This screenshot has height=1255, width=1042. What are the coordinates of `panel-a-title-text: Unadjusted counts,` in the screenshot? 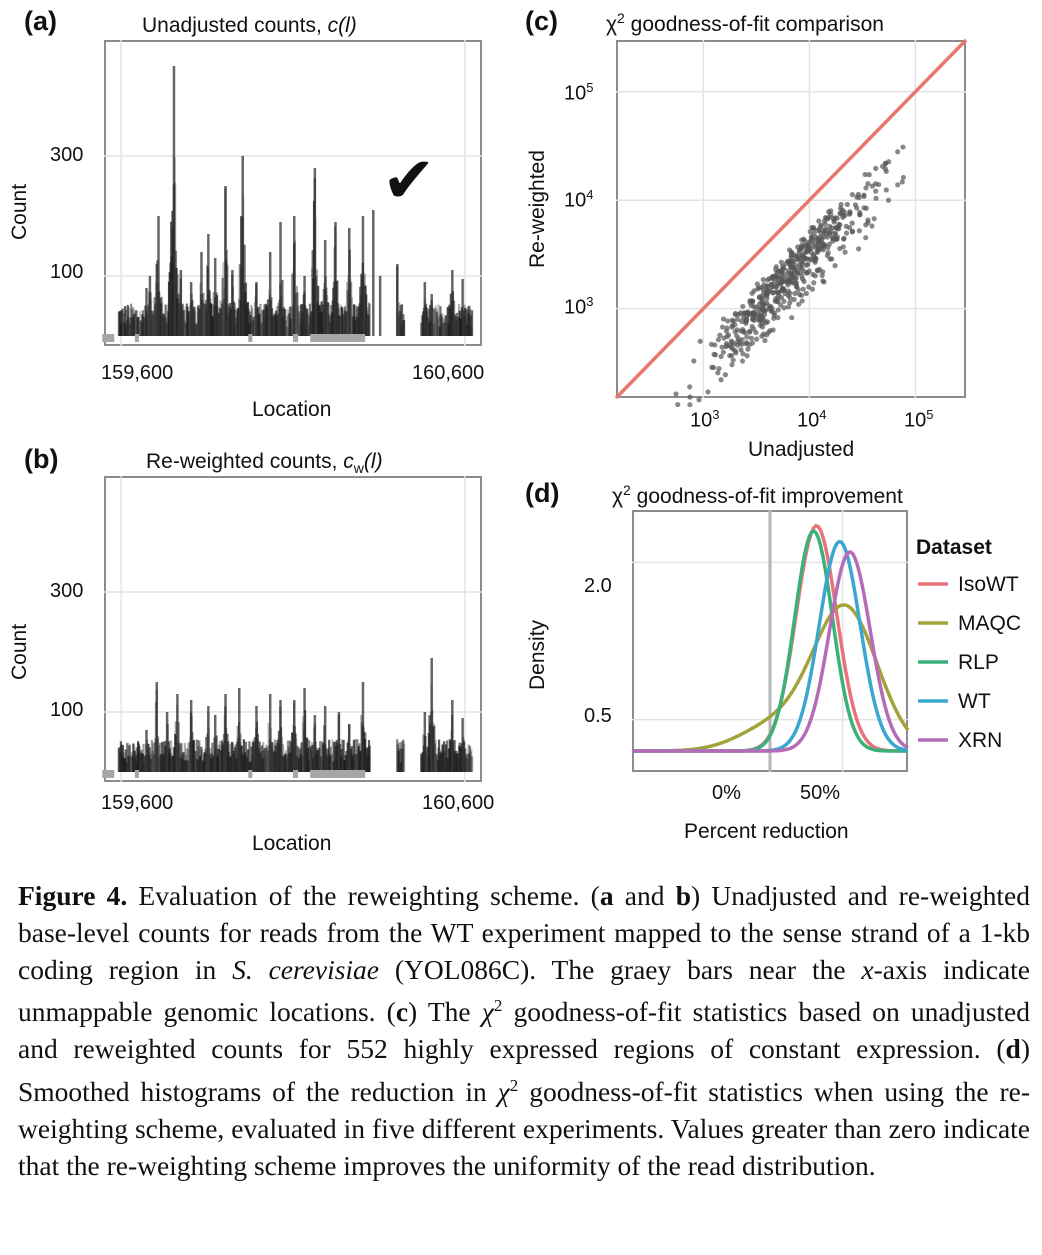 It's located at (235, 25).